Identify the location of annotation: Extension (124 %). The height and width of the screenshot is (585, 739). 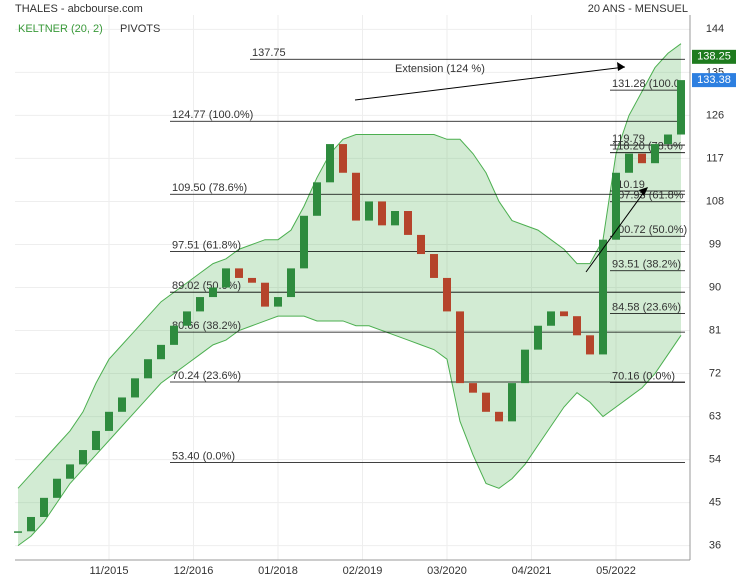
(440, 69).